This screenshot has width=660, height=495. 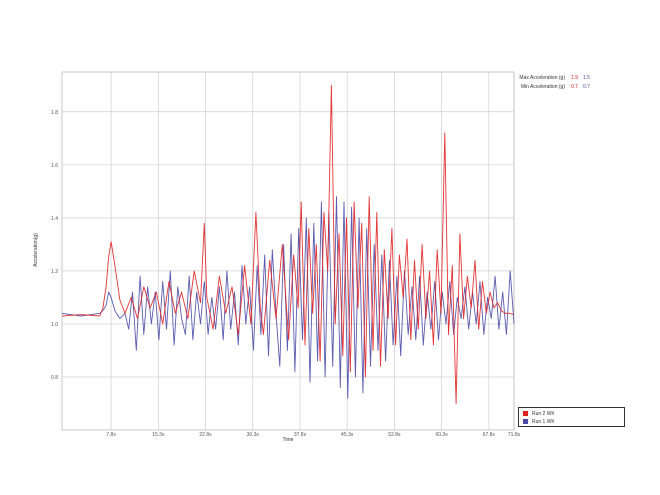 I want to click on x-tick-label: 71.8s, so click(x=514, y=435).